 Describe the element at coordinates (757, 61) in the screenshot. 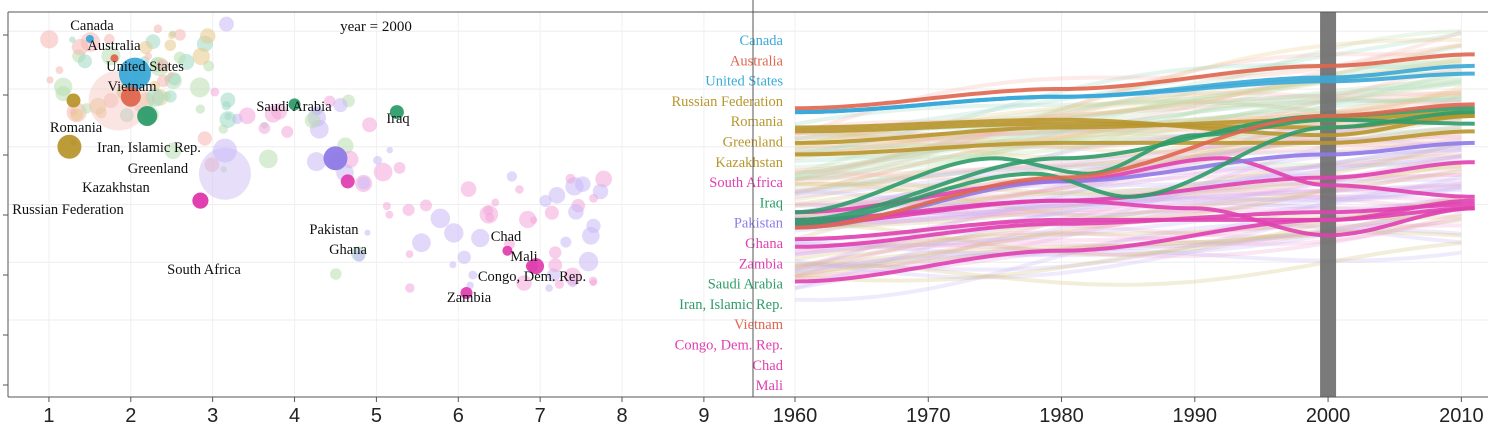

I see `series-label-australia: Australia` at that location.